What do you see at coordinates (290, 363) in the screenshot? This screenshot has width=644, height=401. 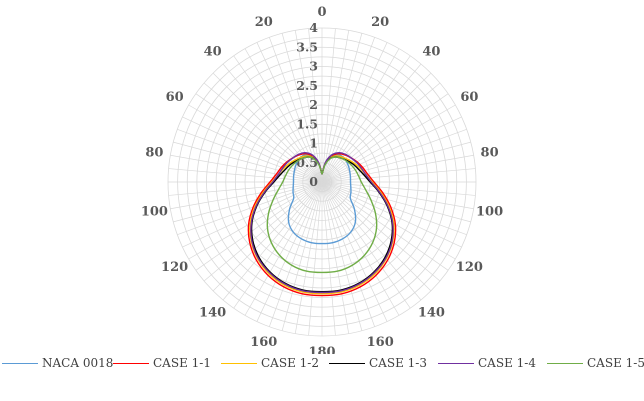 I see `legend-label: CASE 1-2` at bounding box center [290, 363].